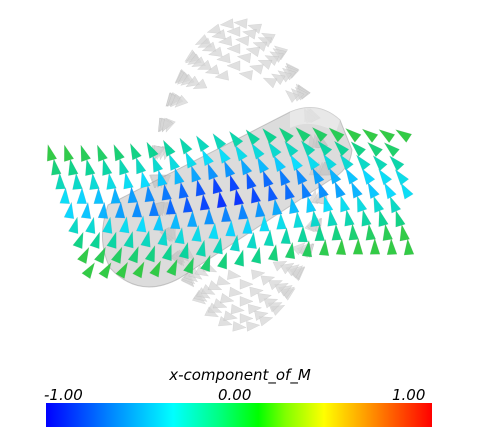  I want to click on surface-highlight, so click(315, 119).